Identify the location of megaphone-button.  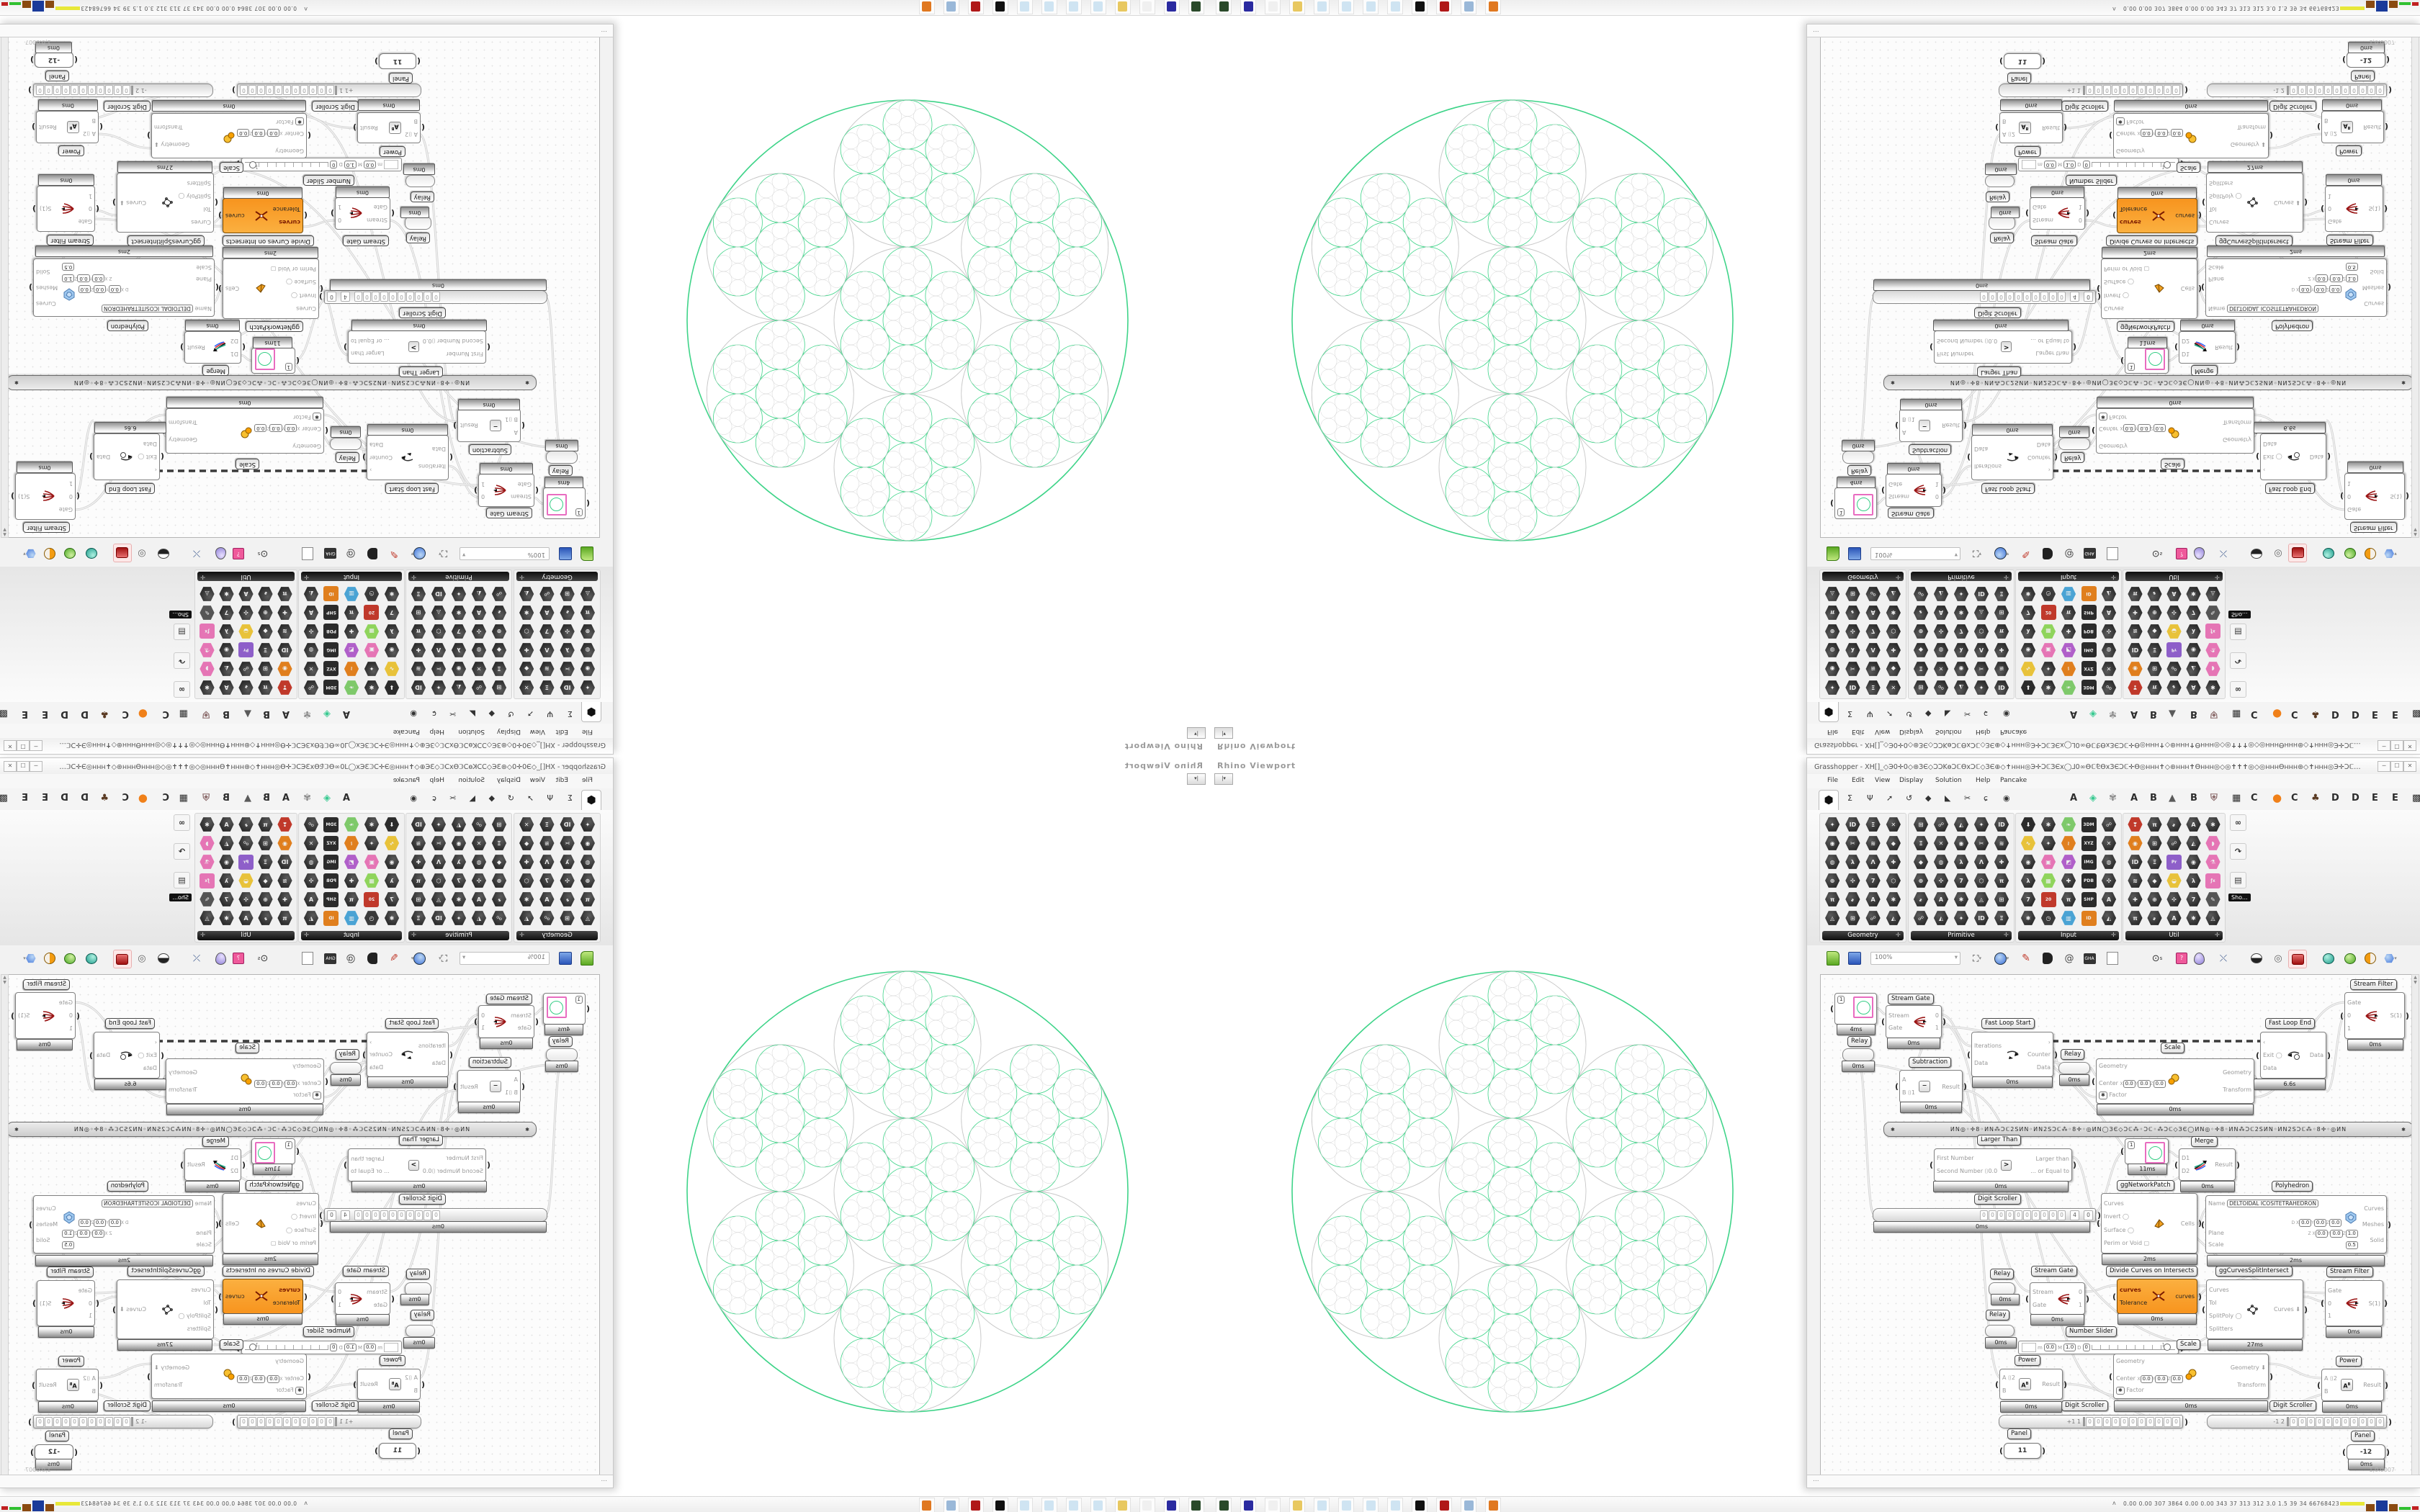
(2047, 553).